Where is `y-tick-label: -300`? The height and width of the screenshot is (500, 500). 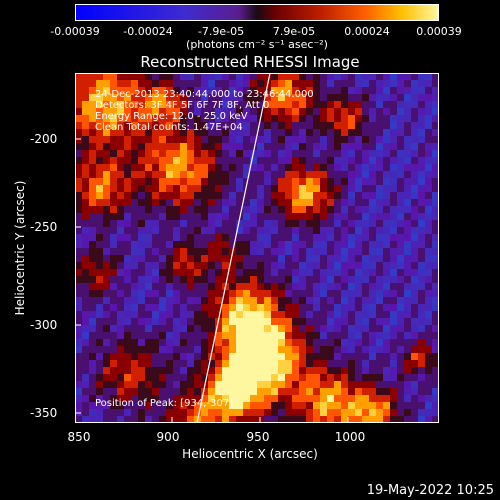
y-tick-label: -300 is located at coordinates (44, 325).